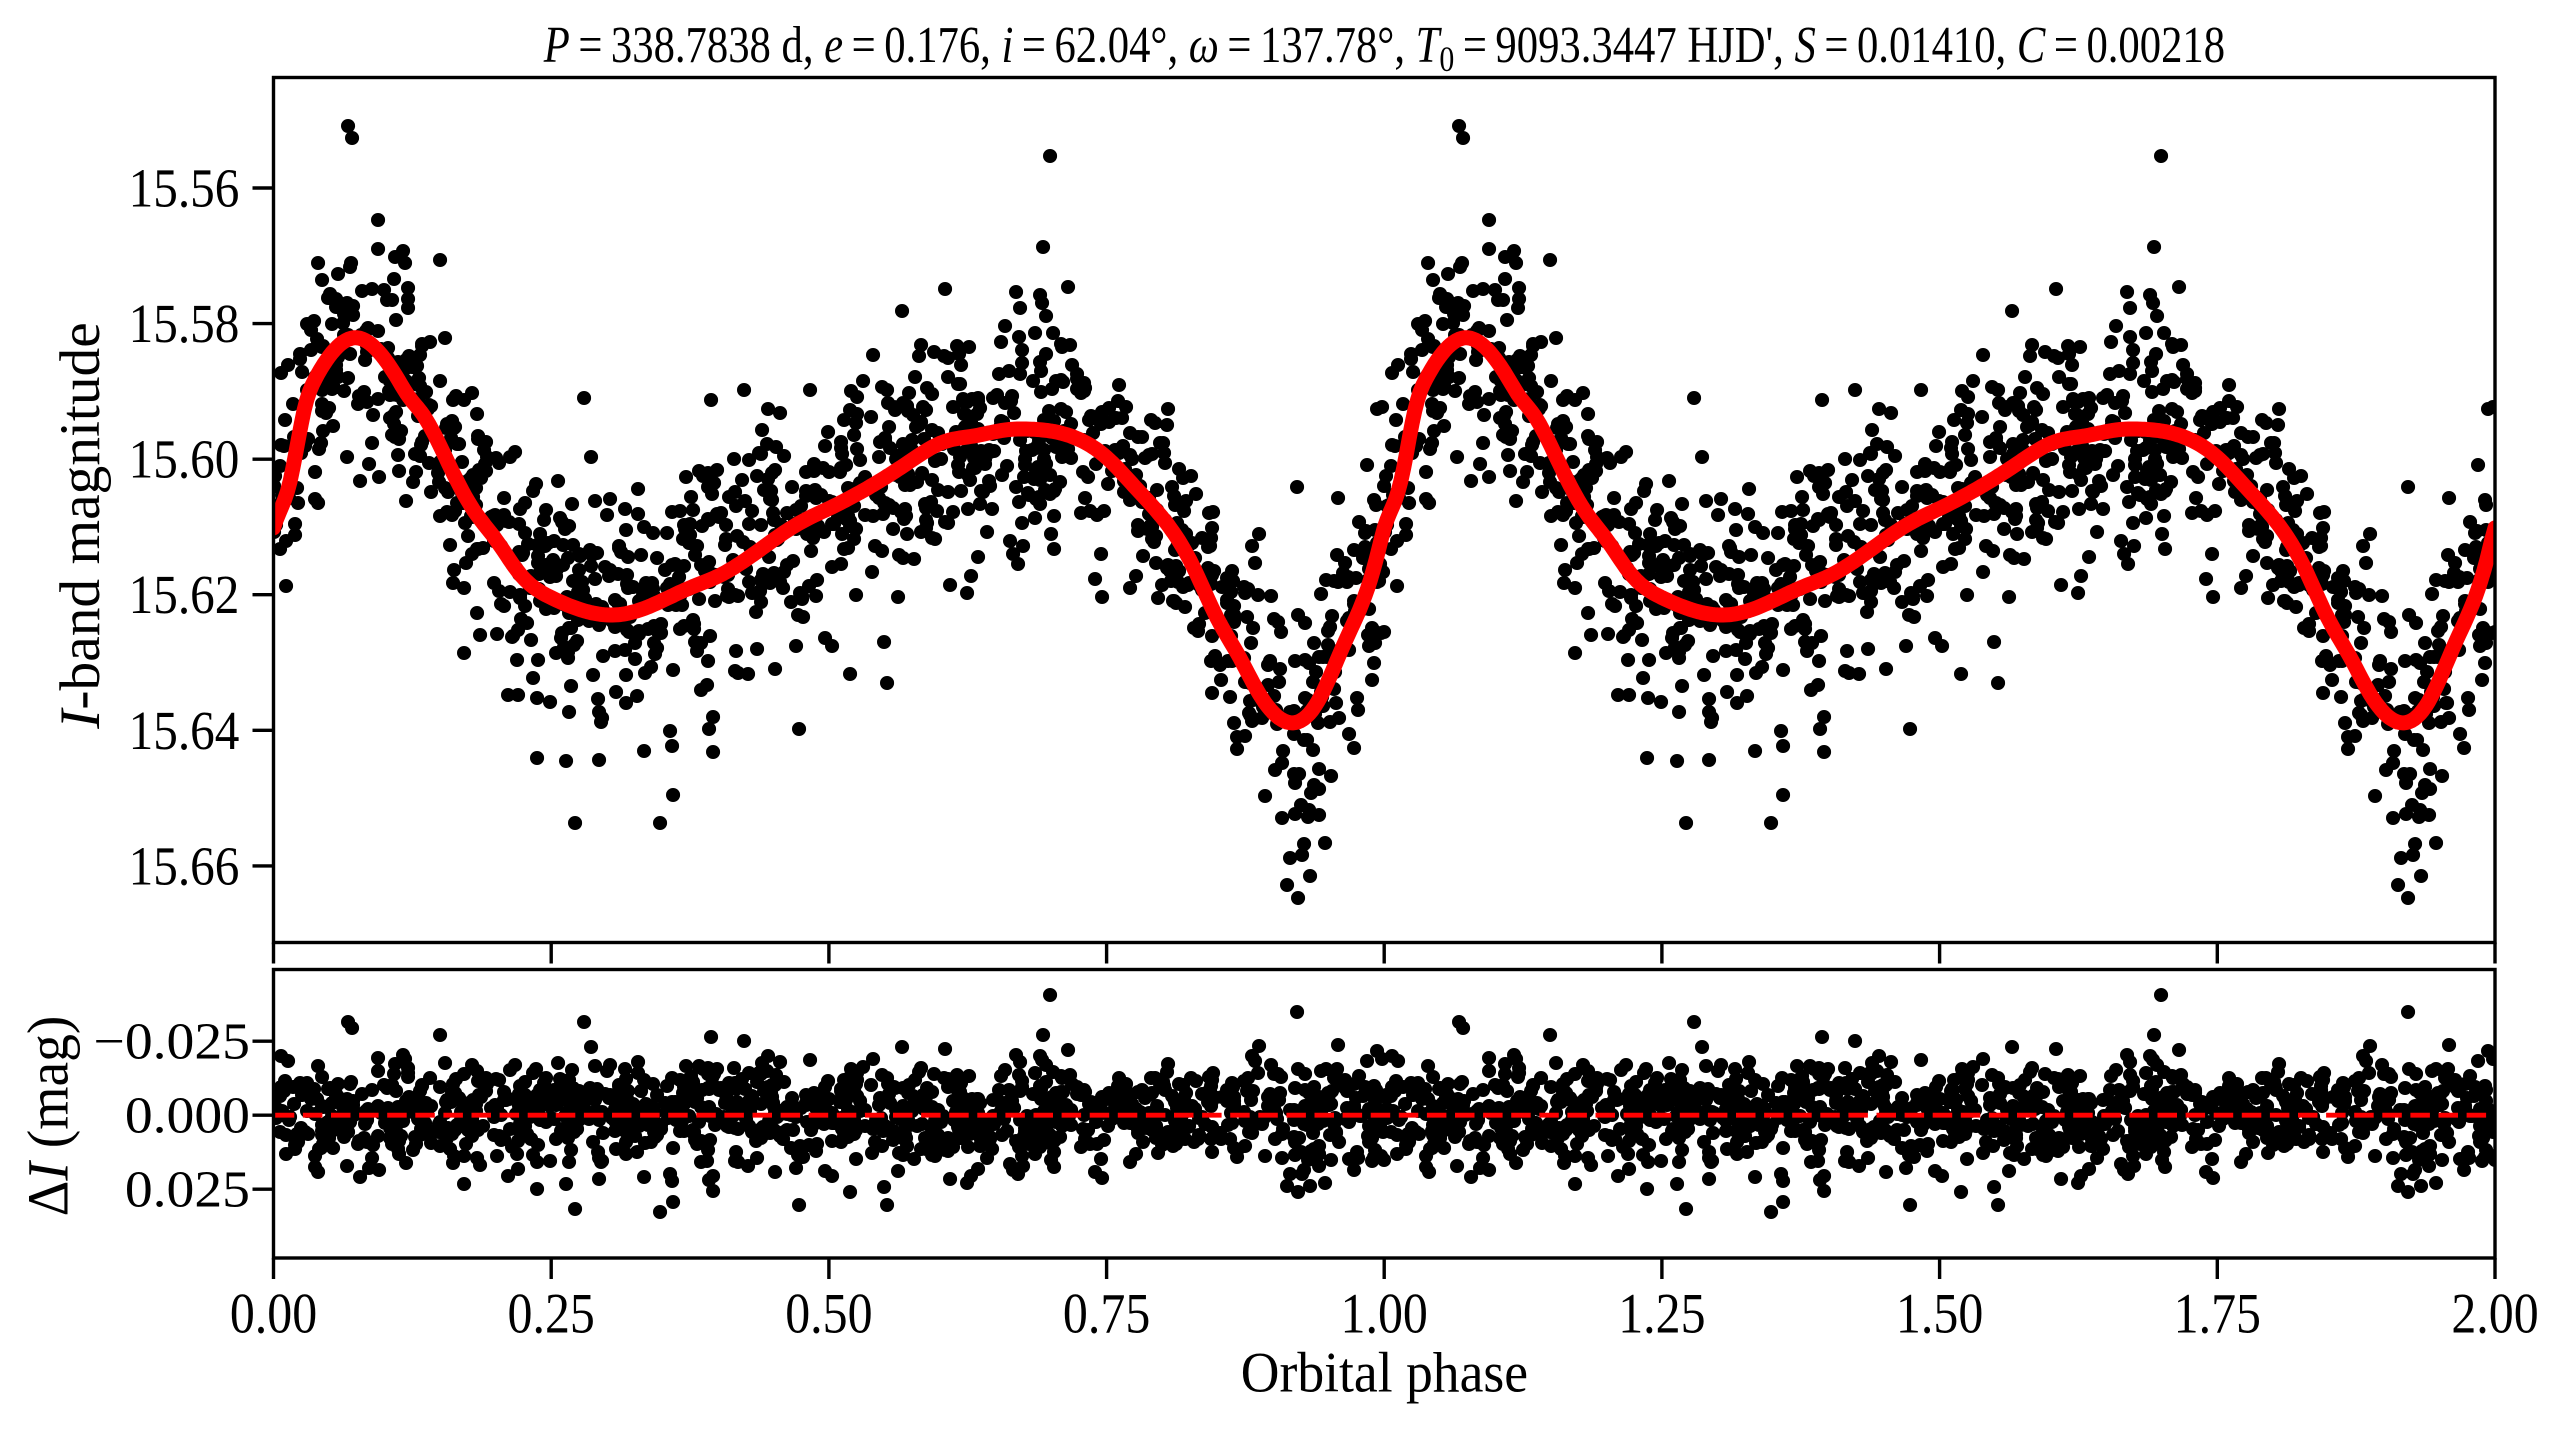  What do you see at coordinates (828, 1313) in the screenshot?
I see `svg-text: 0.50` at bounding box center [828, 1313].